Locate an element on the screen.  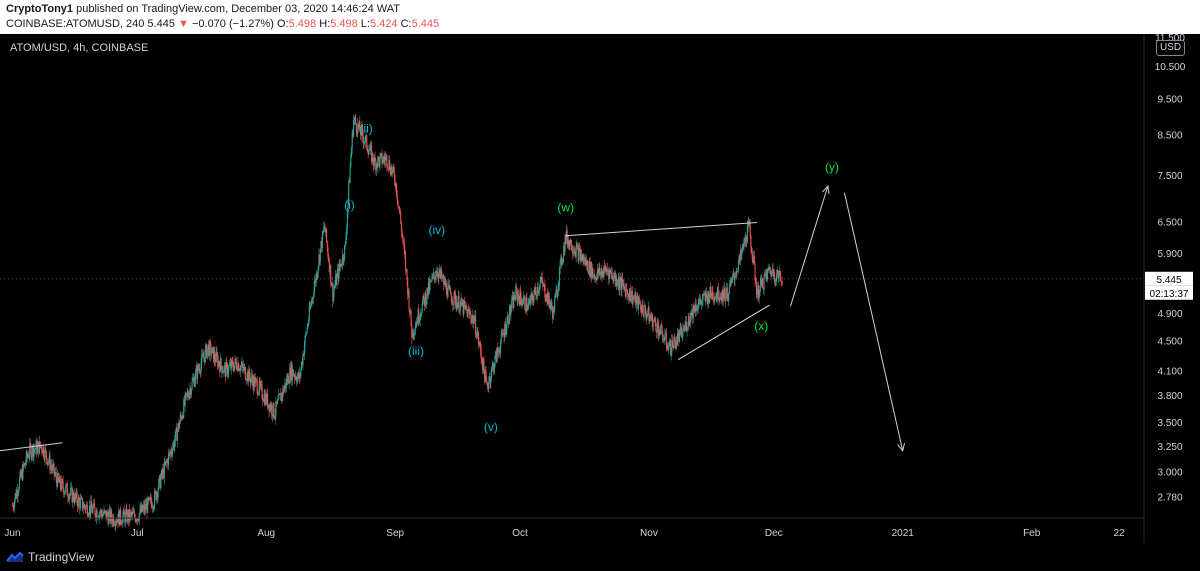
arrow-head-icon is located at coordinates (826, 190).